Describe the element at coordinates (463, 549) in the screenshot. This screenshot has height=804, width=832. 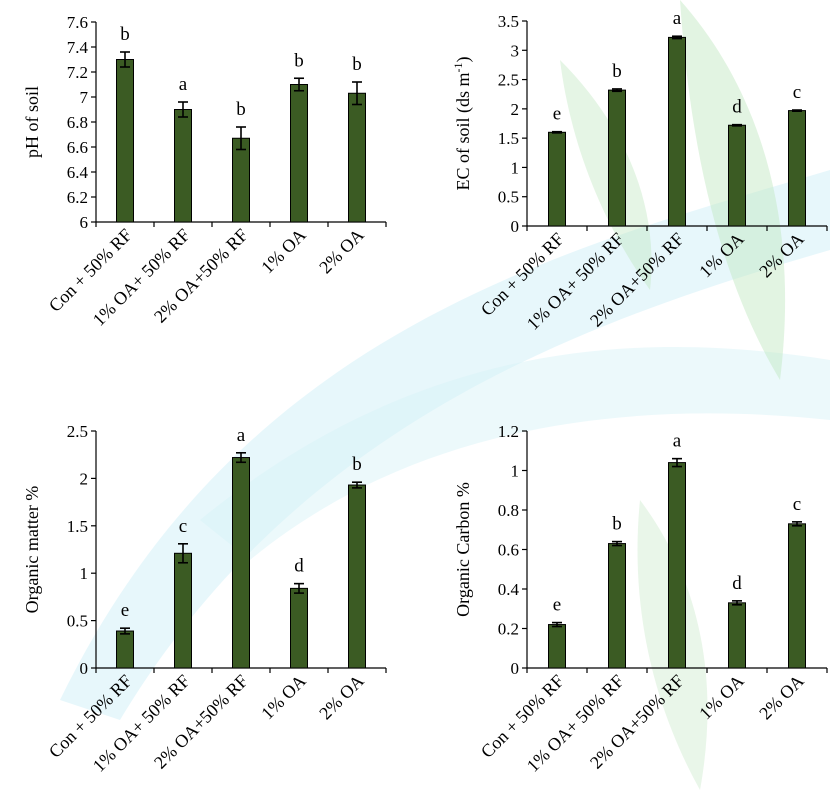
I see `y-axis-label: Organic Carbon %` at that location.